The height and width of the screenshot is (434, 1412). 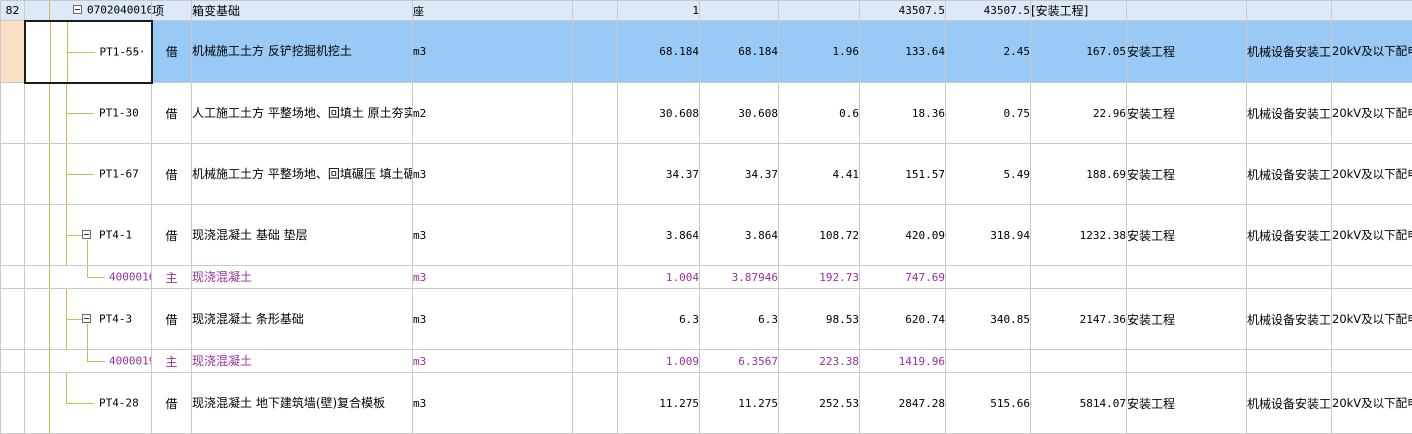 I want to click on labor-total-cell, so click(x=1079, y=361).